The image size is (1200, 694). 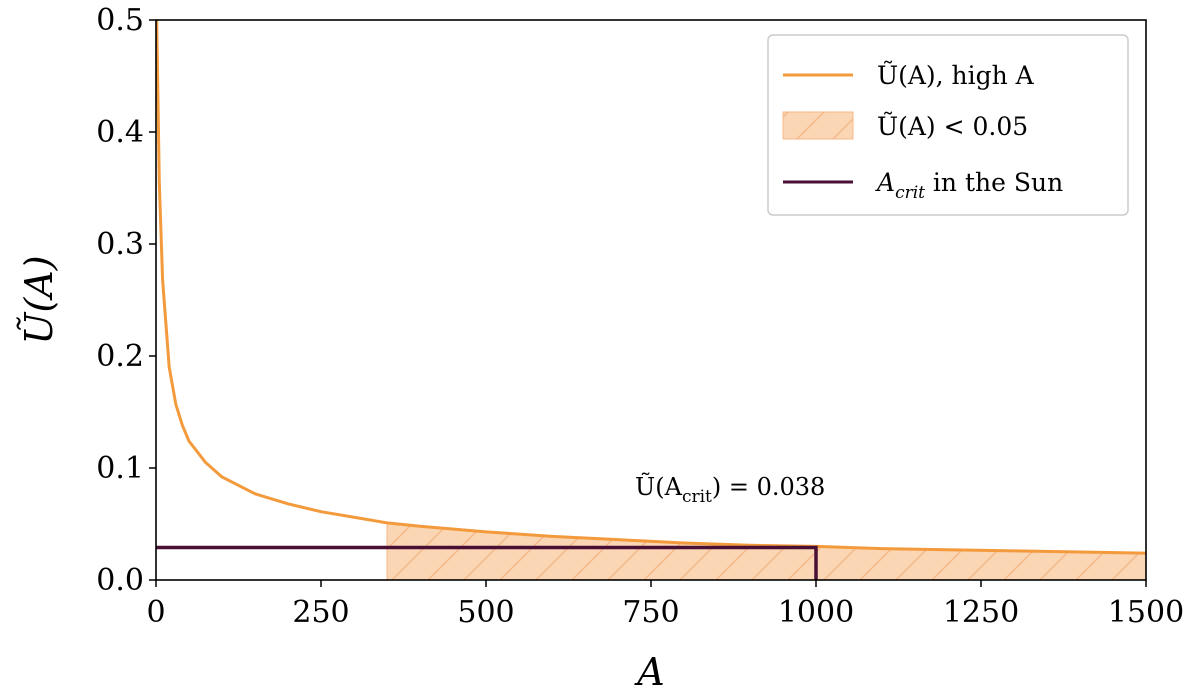 What do you see at coordinates (1146, 612) in the screenshot?
I see `x-tick-label: 1500` at bounding box center [1146, 612].